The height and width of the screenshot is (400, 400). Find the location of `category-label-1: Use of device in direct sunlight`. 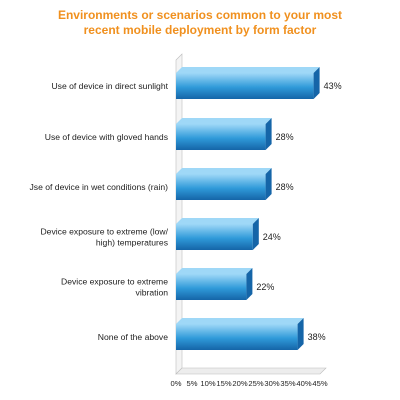

category-label-1: Use of device in direct sunlight is located at coordinates (109, 86).